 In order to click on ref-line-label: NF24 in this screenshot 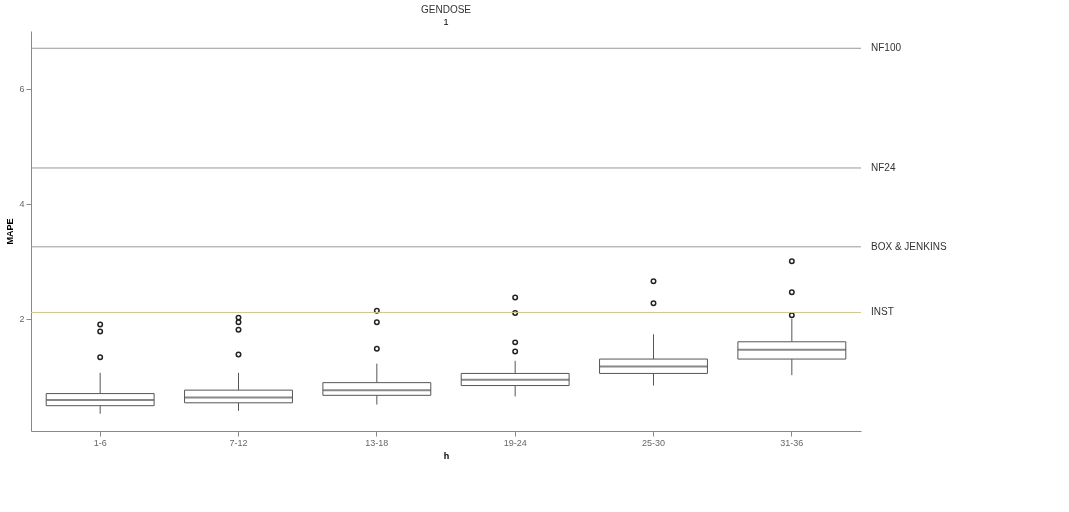, I will do `click(883, 167)`.